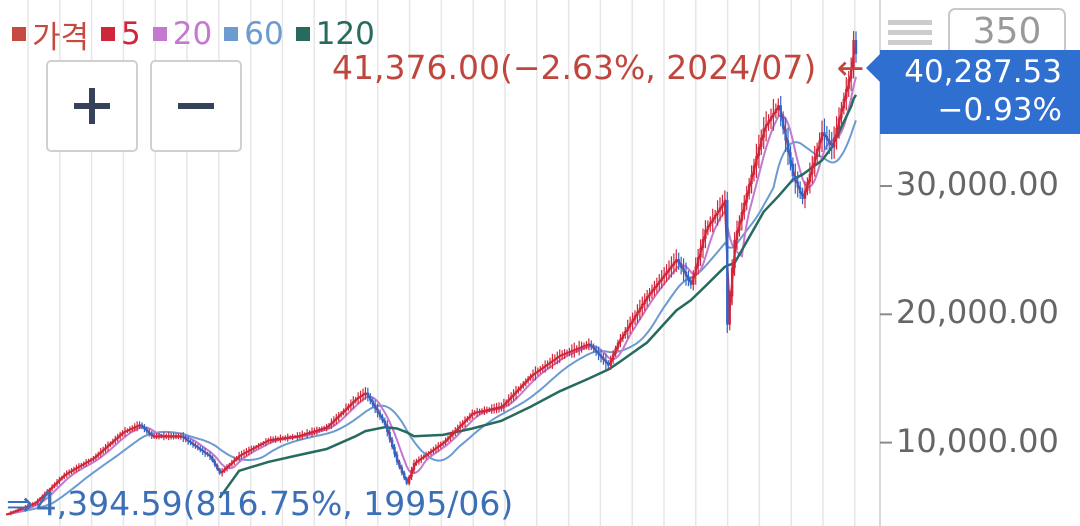  What do you see at coordinates (1007, 32) in the screenshot?
I see `period-input: 350` at bounding box center [1007, 32].